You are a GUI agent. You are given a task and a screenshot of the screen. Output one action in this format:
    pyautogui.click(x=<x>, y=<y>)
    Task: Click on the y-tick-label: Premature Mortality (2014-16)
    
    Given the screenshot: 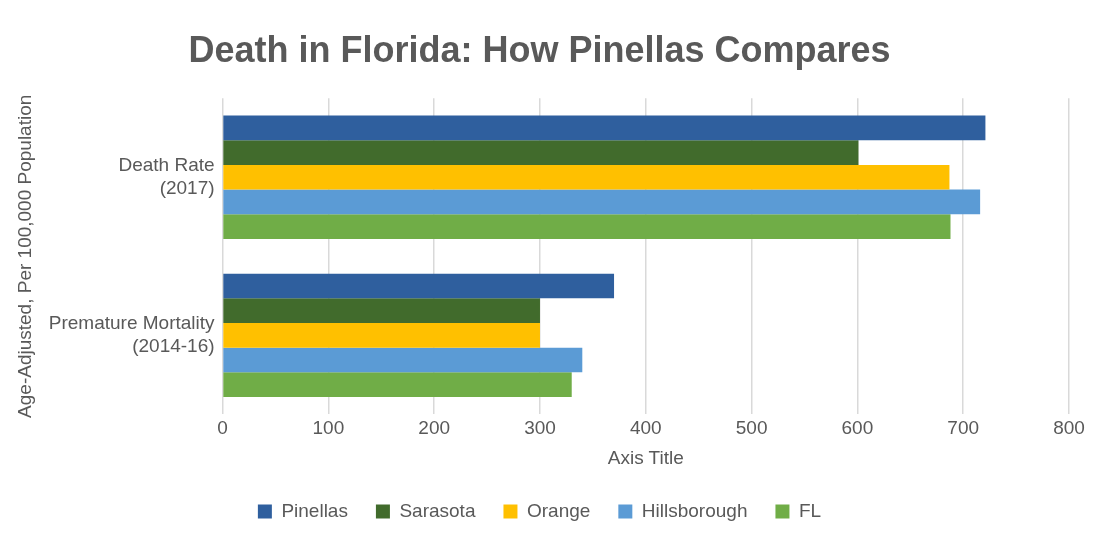 What is the action you would take?
    pyautogui.click(x=132, y=334)
    